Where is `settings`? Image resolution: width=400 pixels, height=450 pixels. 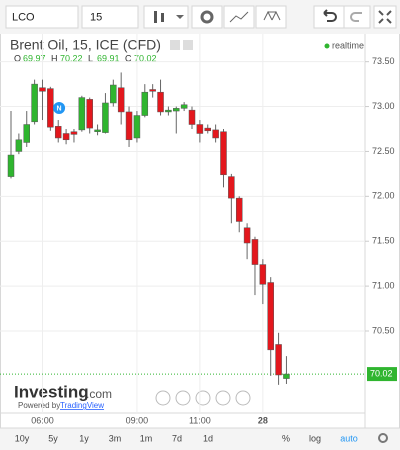
settings is located at coordinates (207, 17).